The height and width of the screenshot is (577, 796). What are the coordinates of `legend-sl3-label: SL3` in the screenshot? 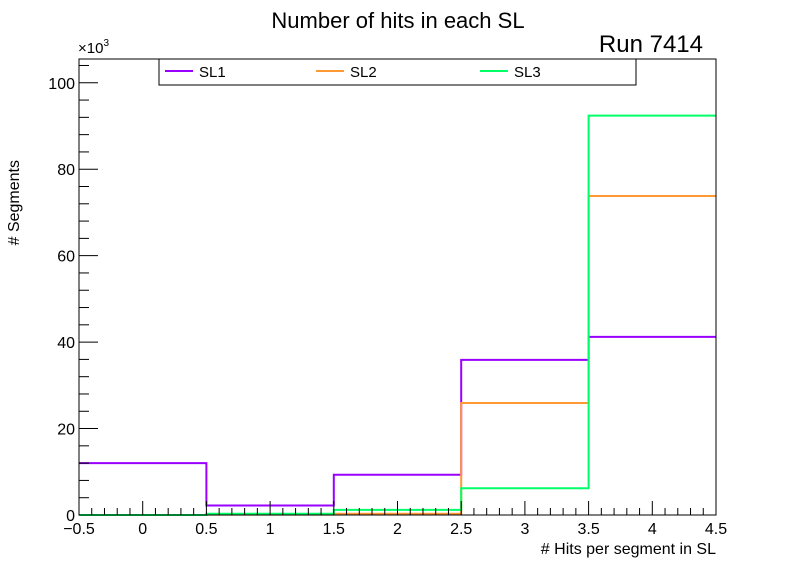 It's located at (527, 72).